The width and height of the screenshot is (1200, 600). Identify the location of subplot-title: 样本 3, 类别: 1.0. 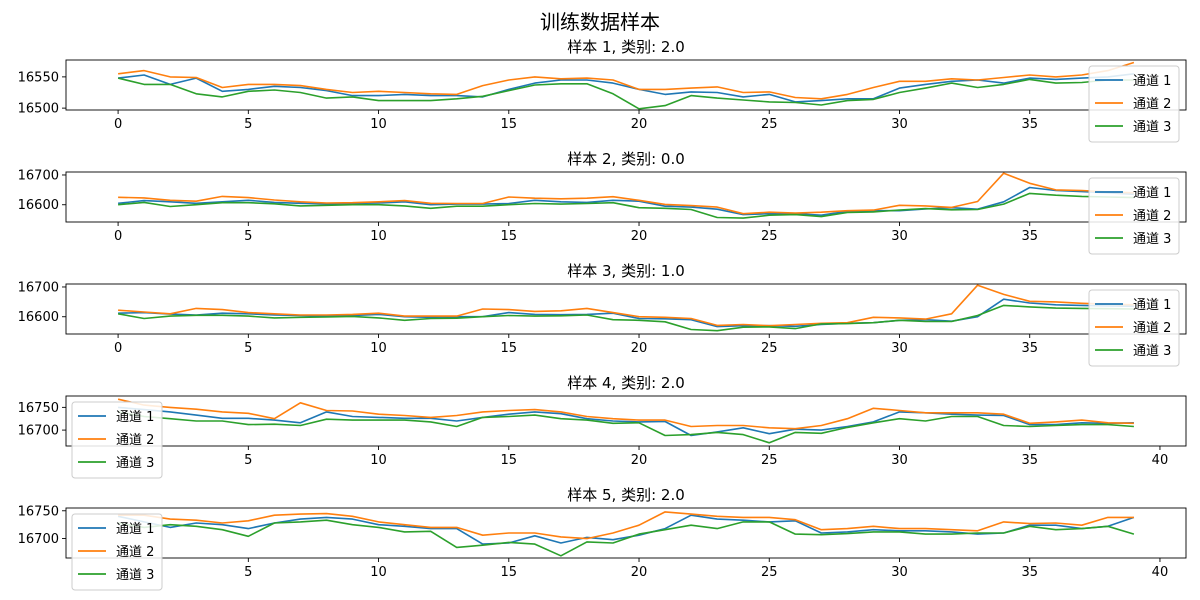
(626, 271).